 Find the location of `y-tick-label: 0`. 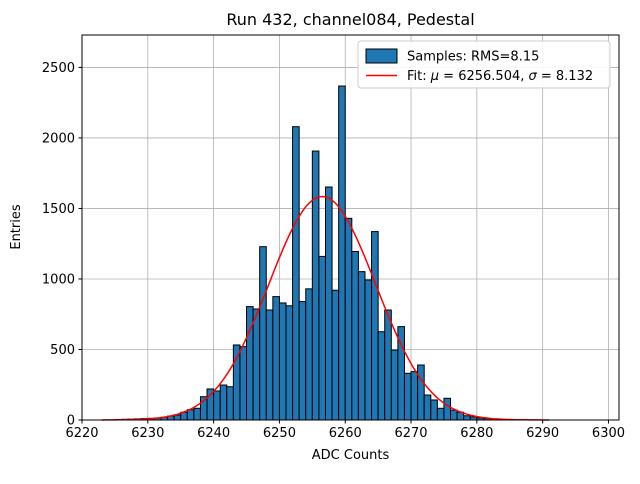

y-tick-label: 0 is located at coordinates (71, 421).